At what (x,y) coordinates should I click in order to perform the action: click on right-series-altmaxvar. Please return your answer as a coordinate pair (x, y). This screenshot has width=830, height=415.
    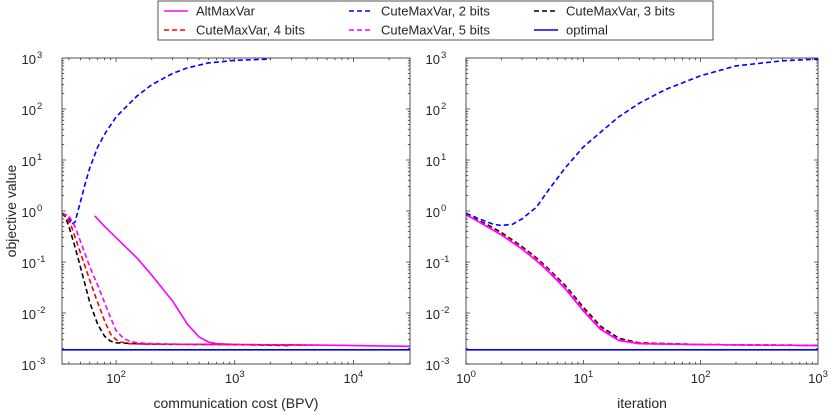
    Looking at the image, I should click on (642, 280).